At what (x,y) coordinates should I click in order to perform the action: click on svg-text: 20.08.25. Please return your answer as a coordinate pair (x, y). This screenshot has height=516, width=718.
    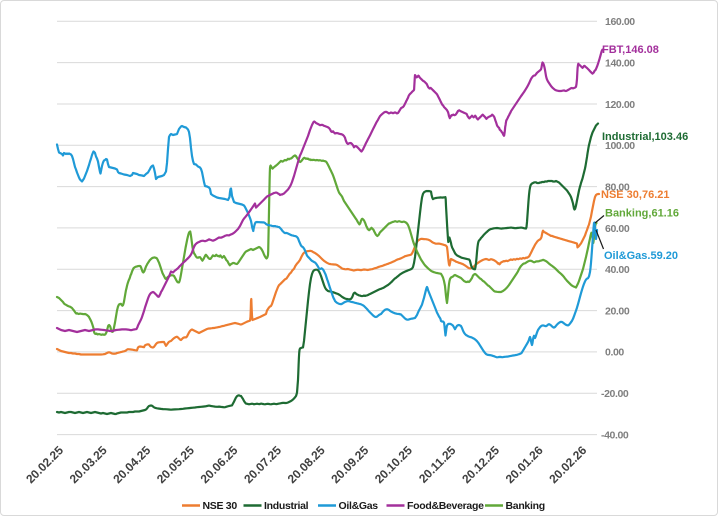
    Looking at the image, I should click on (306, 464).